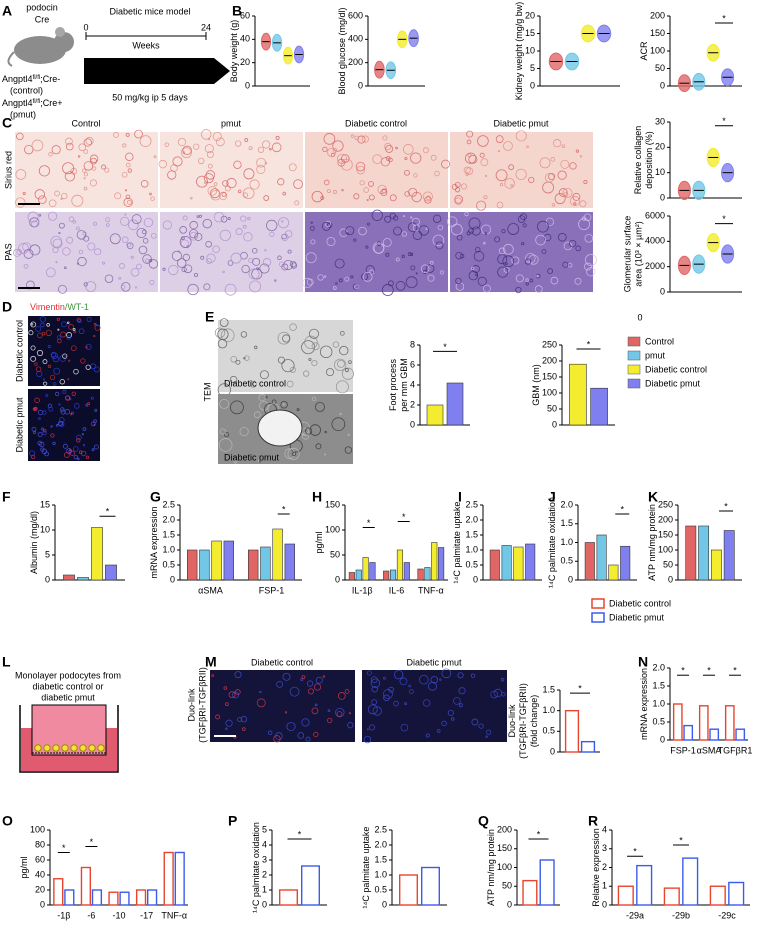 Image resolution: width=759 pixels, height=941 pixels. Describe the element at coordinates (643, 662) in the screenshot. I see `panel-label: N` at that location.